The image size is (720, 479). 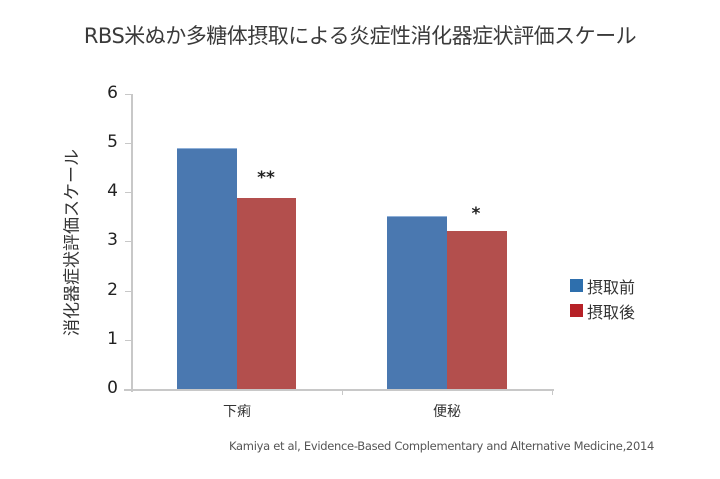 I want to click on bar-constipation-before, so click(x=417, y=302).